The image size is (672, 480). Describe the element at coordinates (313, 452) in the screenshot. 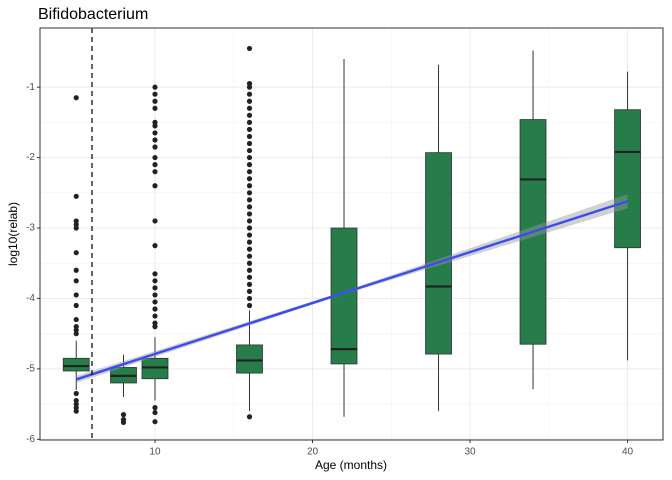

I see `x-tick-label: 20` at that location.